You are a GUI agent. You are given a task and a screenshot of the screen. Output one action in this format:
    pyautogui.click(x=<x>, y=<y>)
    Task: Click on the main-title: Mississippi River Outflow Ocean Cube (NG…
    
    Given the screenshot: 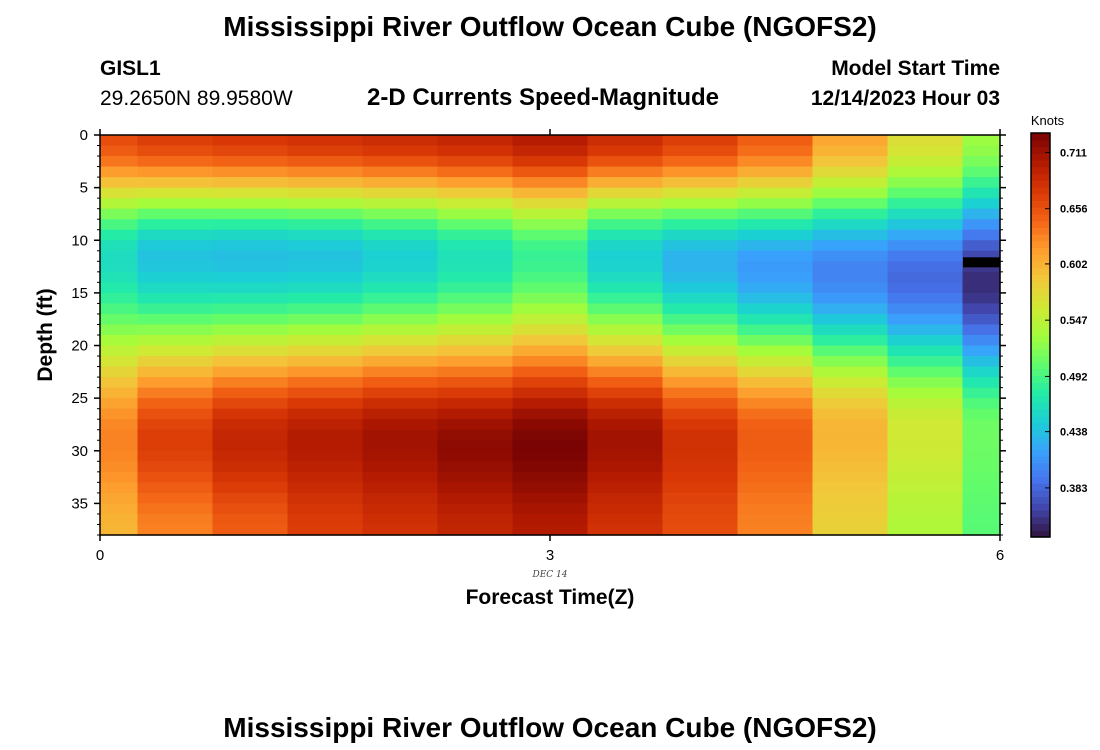 What is the action you would take?
    pyautogui.click(x=550, y=26)
    